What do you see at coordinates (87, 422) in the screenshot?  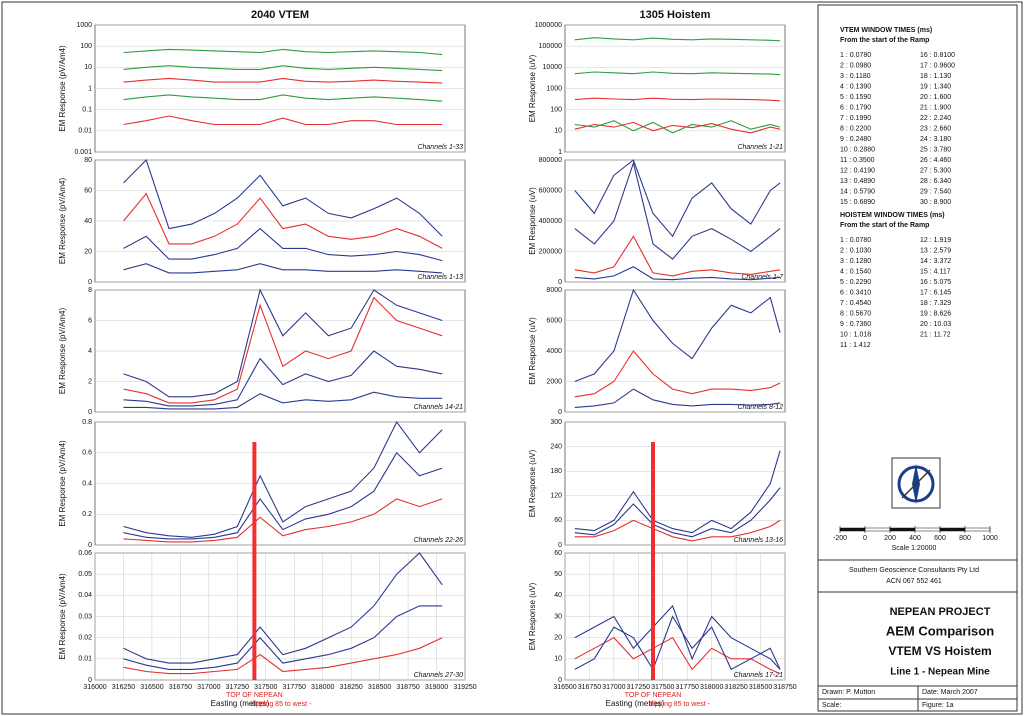 I see `y-tick-label: 0.8` at bounding box center [87, 422].